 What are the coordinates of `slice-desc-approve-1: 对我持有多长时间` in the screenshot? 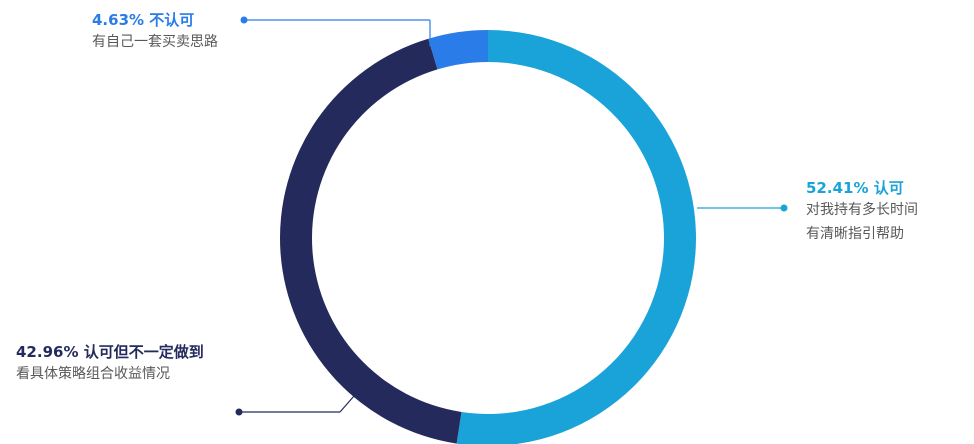 It's located at (862, 210).